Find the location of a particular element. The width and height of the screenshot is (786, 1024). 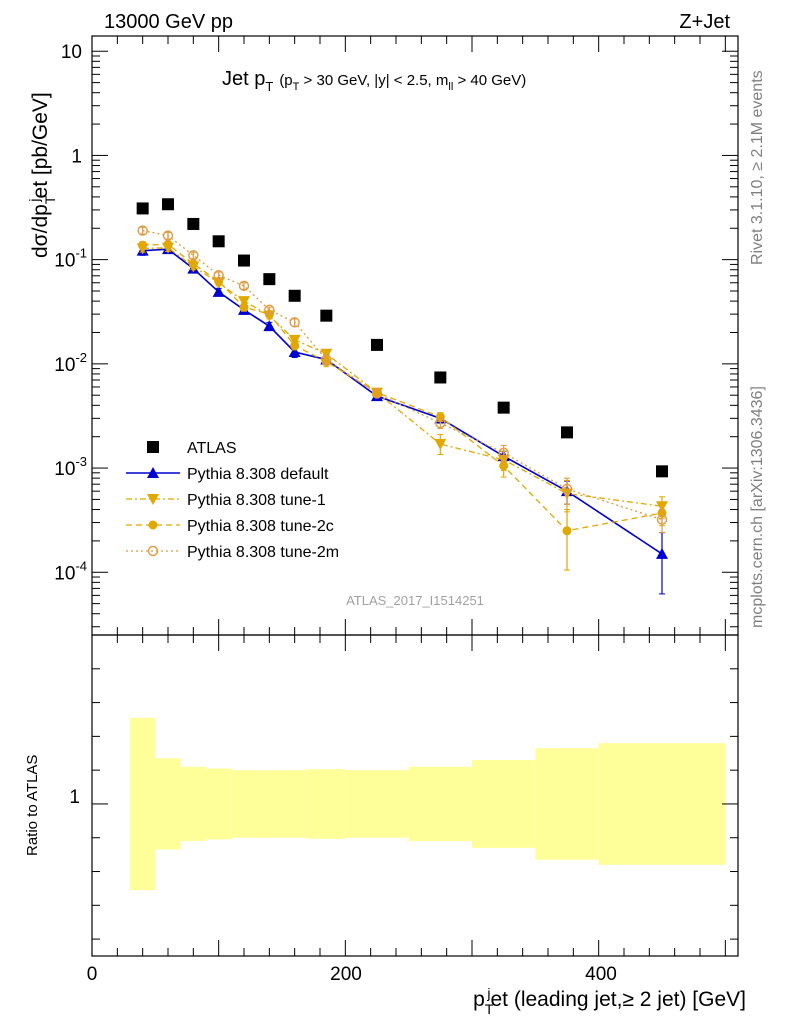

ratio-band is located at coordinates (428, 804).